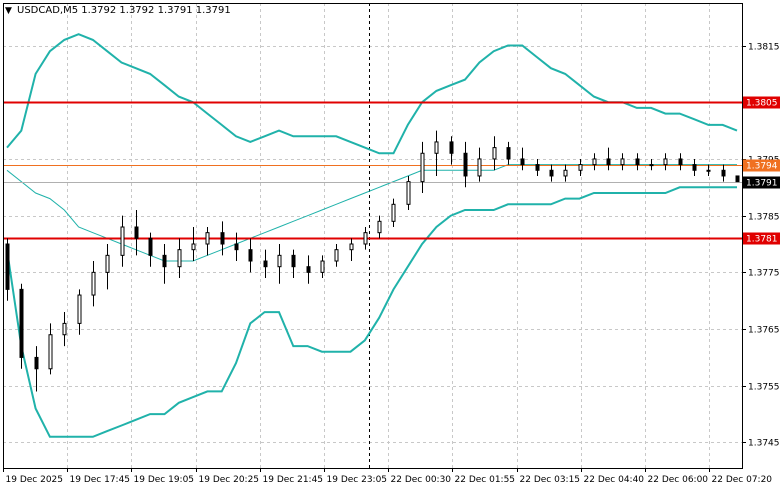 The image size is (781, 493). I want to click on x-tick-label: 22 Dec 00:30, so click(421, 480).